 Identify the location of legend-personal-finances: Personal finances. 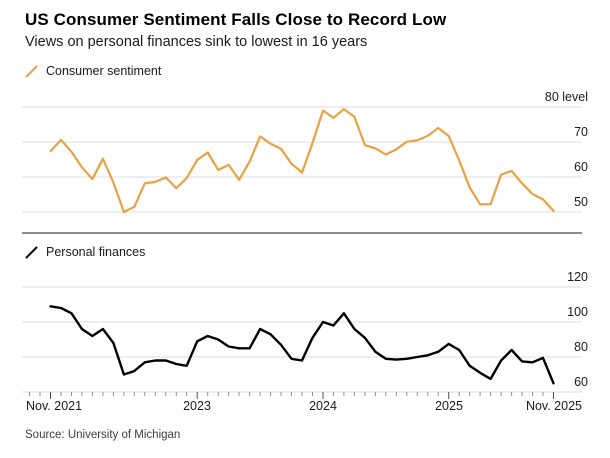
(85, 252).